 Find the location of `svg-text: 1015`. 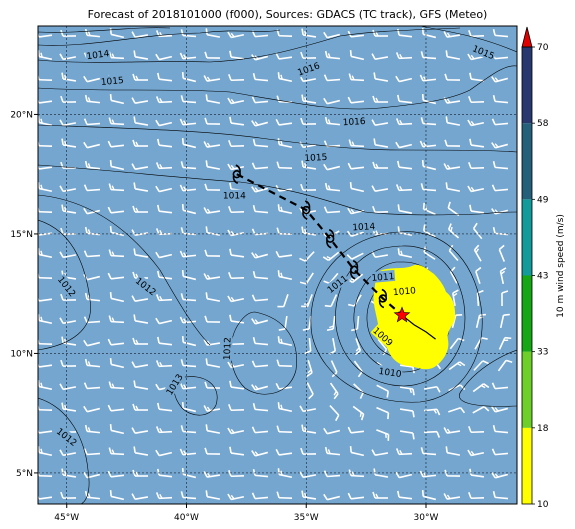

svg-text: 1015 is located at coordinates (112, 82).